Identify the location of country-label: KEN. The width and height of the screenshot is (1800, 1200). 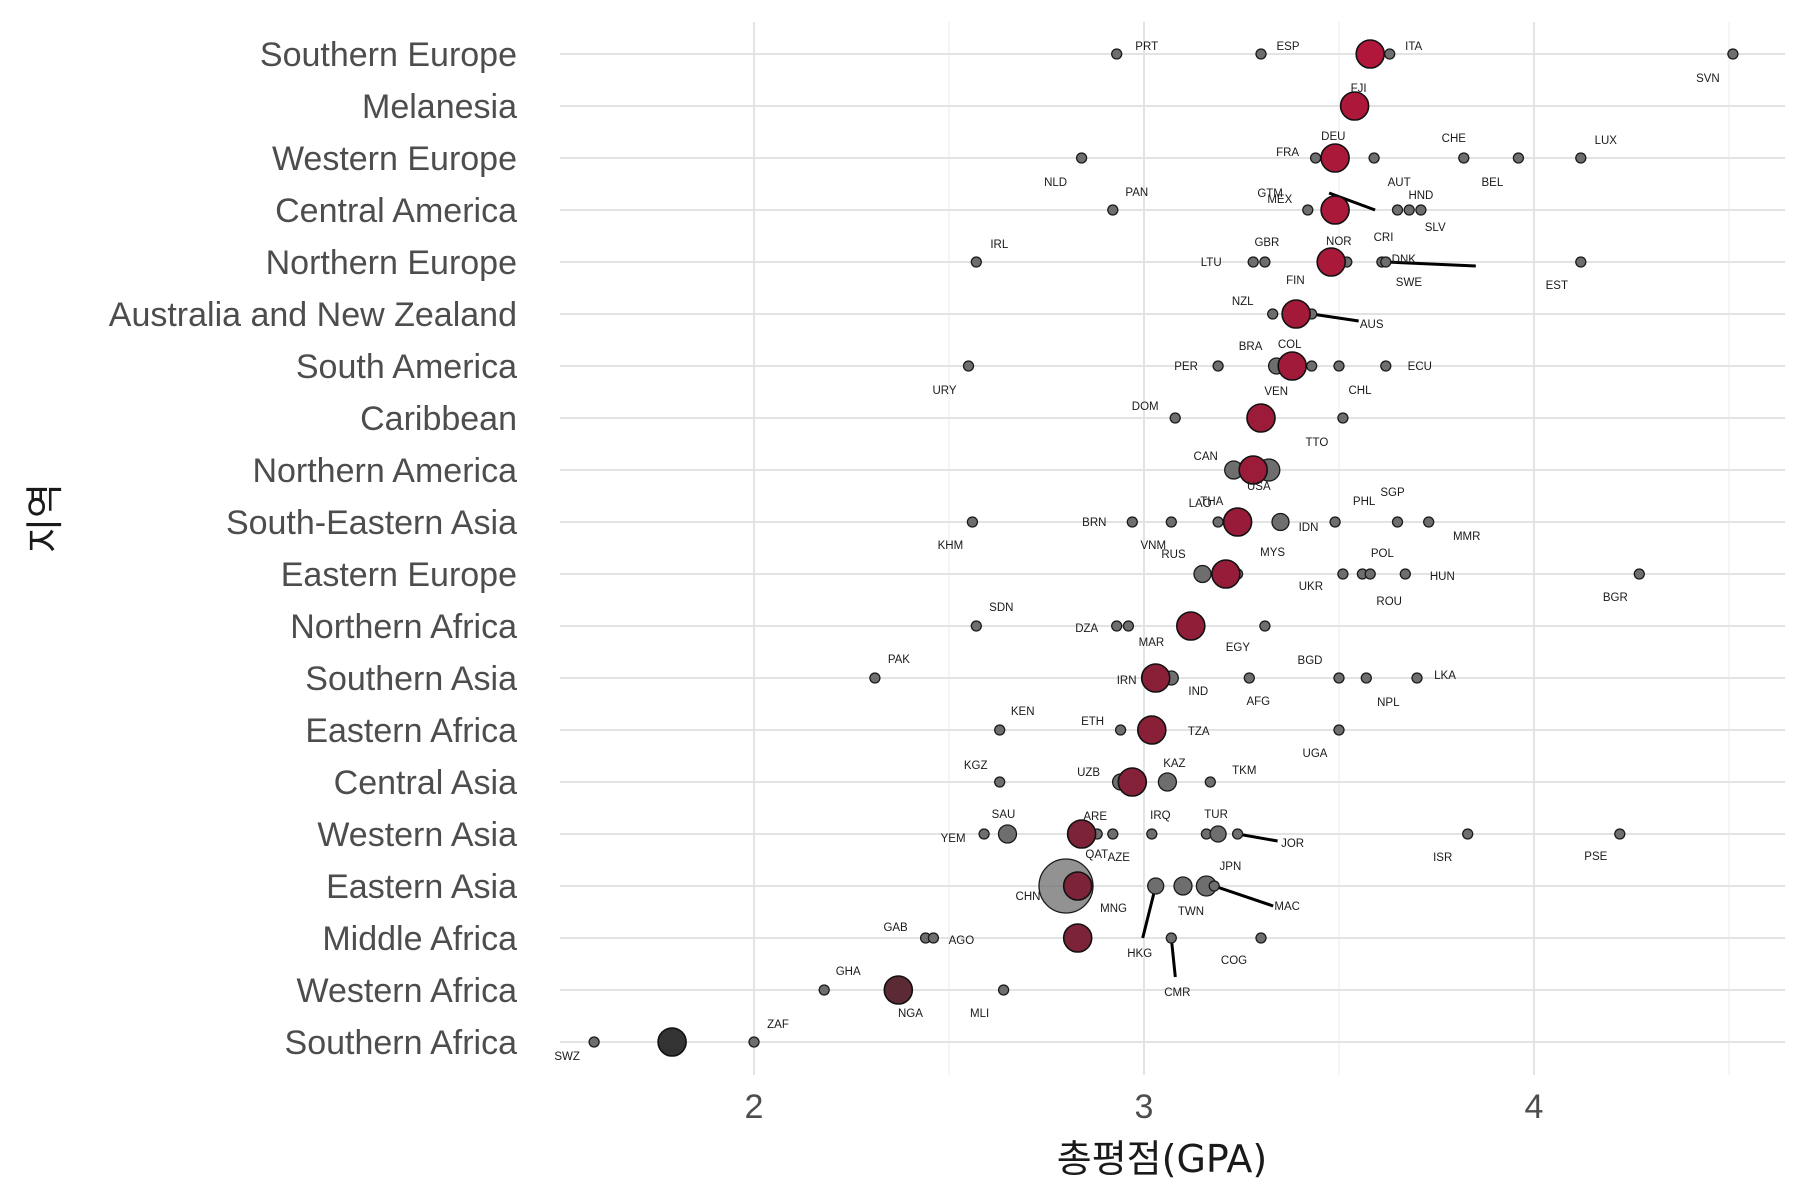
(1023, 712).